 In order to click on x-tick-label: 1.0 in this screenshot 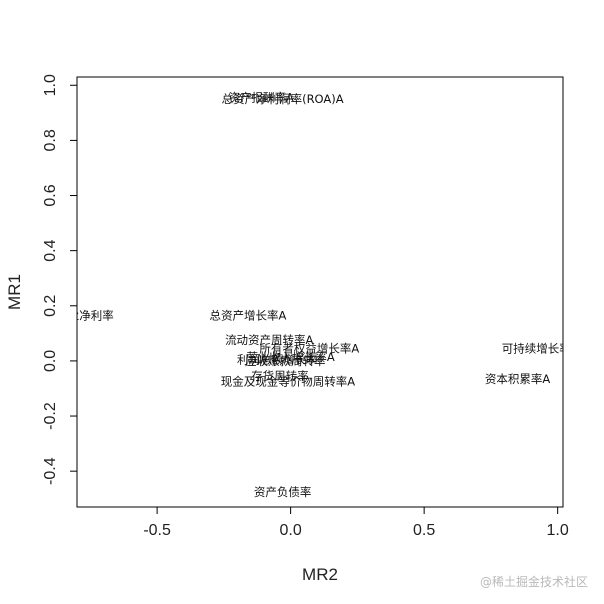, I will do `click(558, 530)`.